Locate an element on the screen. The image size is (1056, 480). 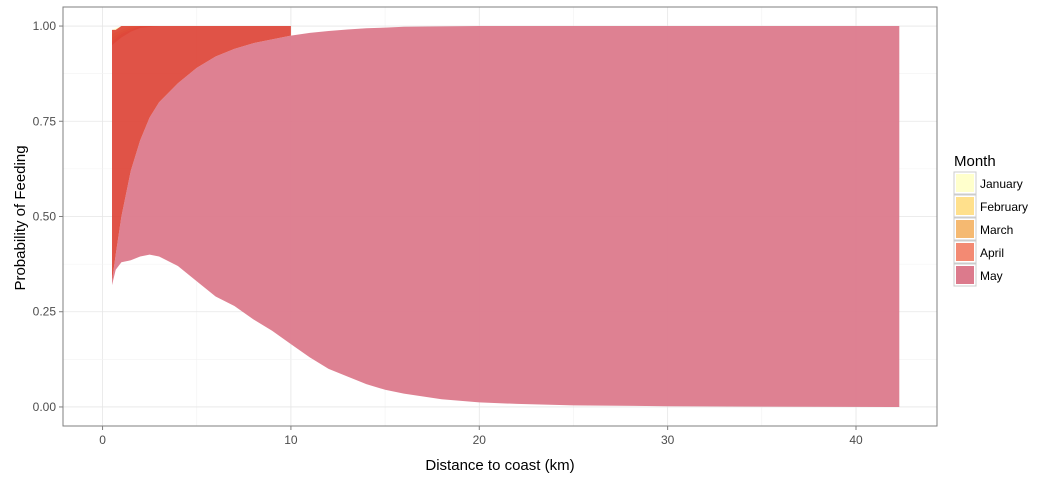
y-tick-label: 0.00 is located at coordinates (45, 407).